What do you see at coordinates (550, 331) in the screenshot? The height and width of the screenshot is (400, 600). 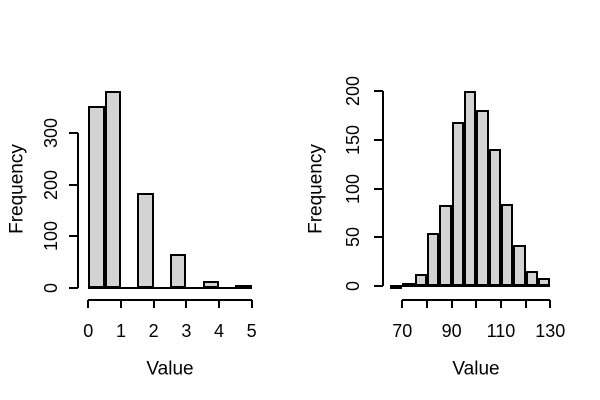 I see `x-tick-label: 130` at bounding box center [550, 331].